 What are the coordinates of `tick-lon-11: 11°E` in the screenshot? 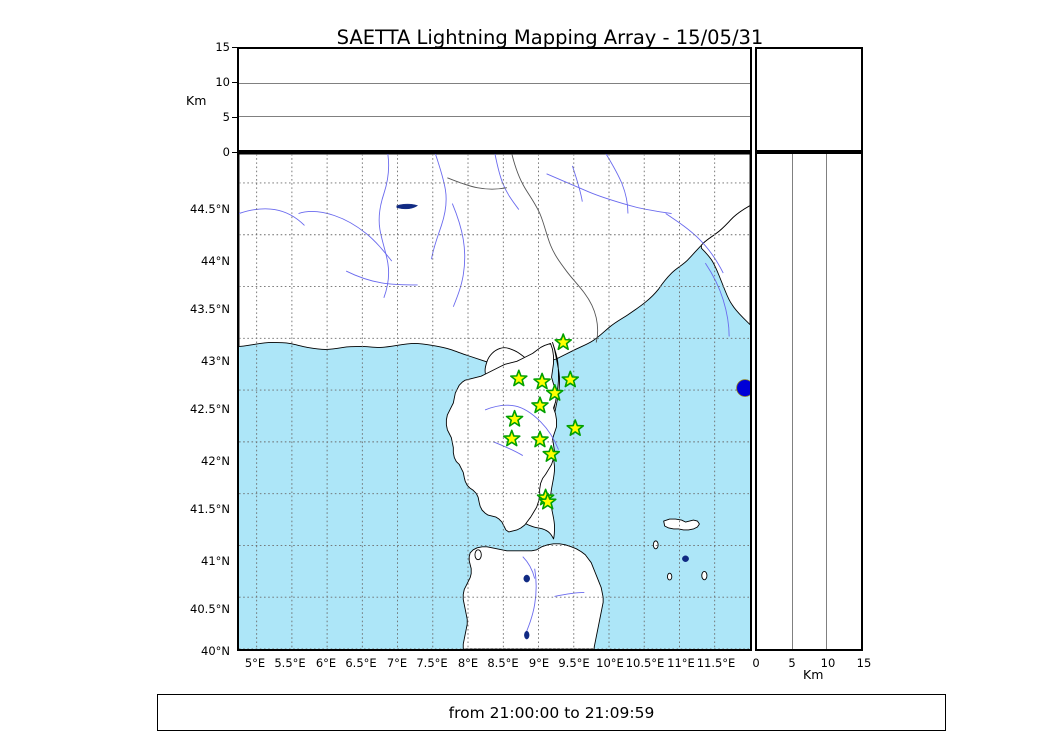 It's located at (681, 663).